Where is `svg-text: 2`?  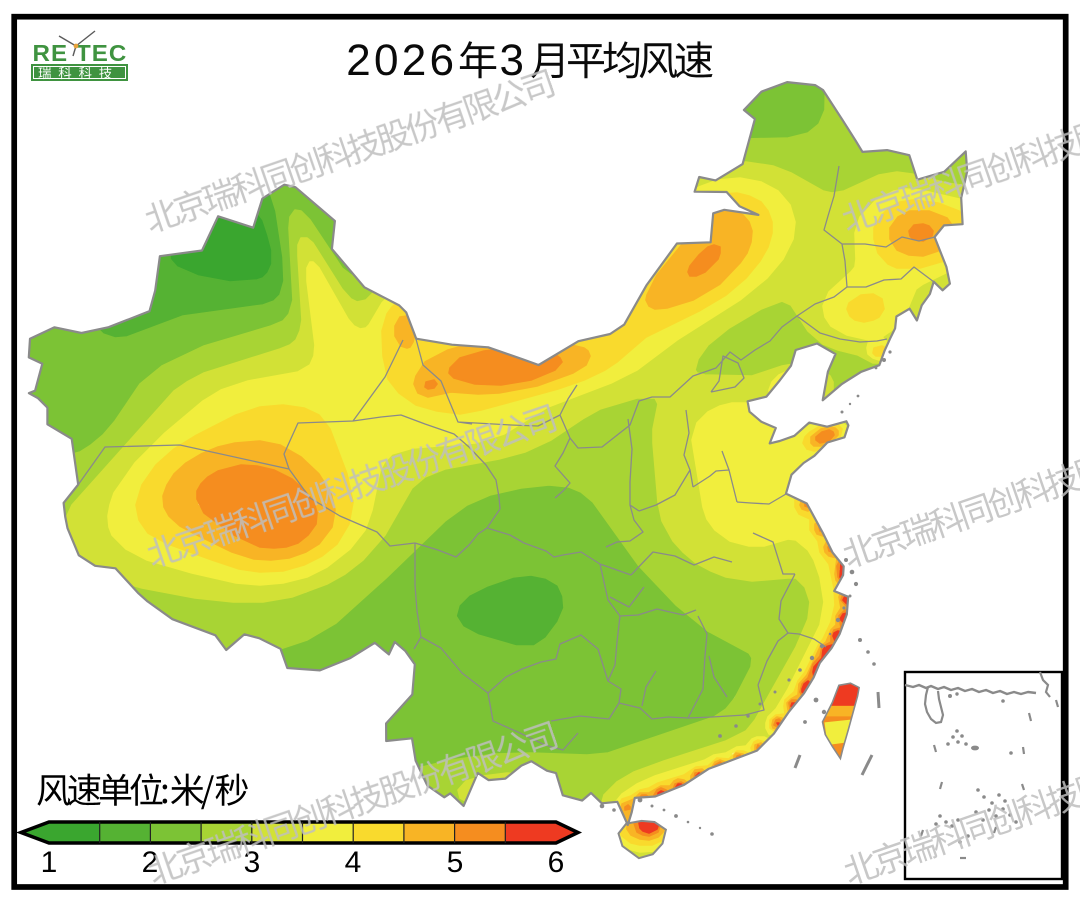 svg-text: 2 is located at coordinates (150, 862).